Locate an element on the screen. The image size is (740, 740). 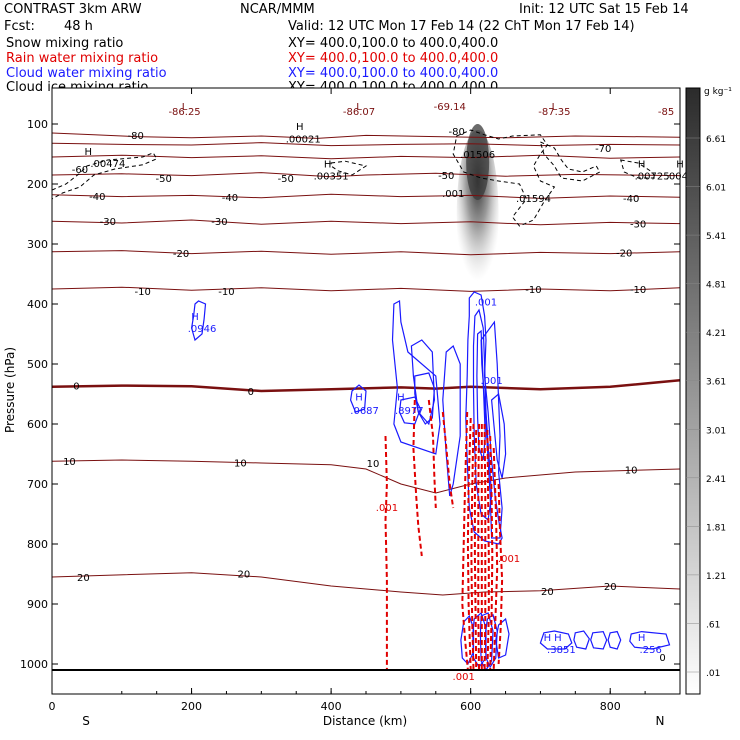
extremum-label: .0041 is located at coordinates (680, 177).